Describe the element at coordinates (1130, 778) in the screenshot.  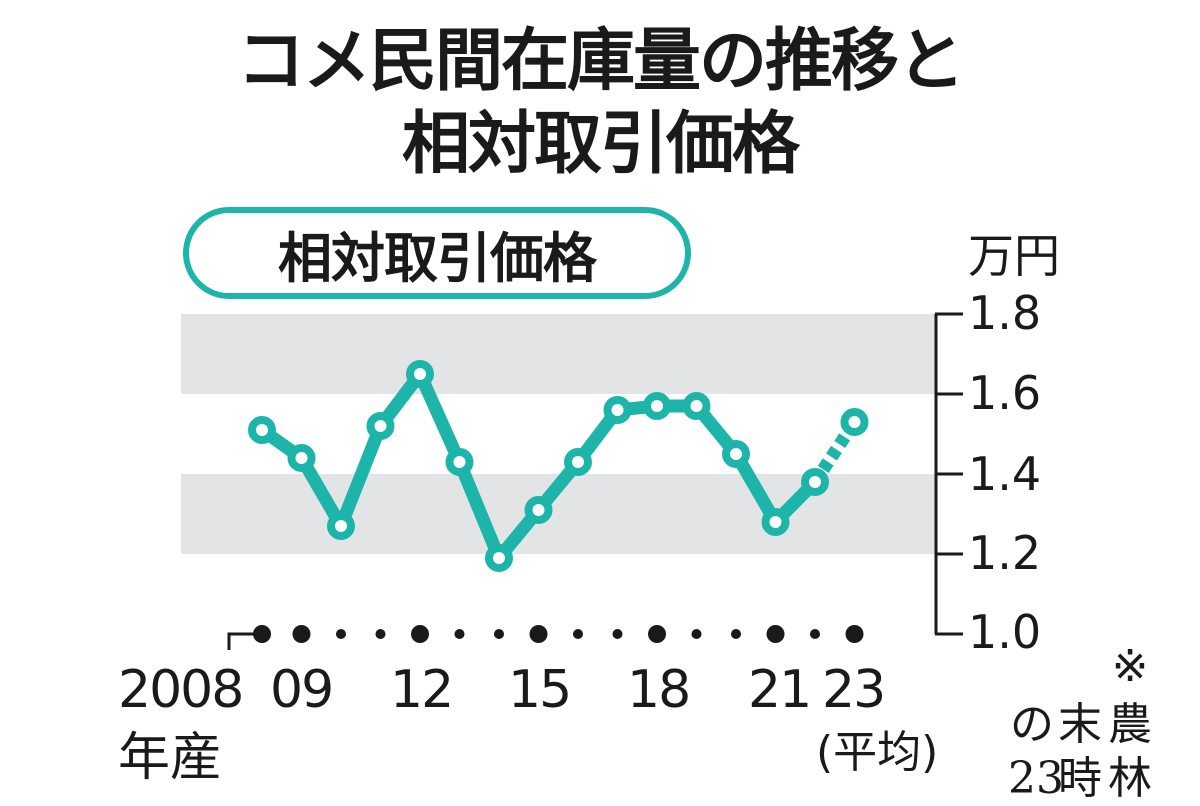
I see `footnote-char: 林` at that location.